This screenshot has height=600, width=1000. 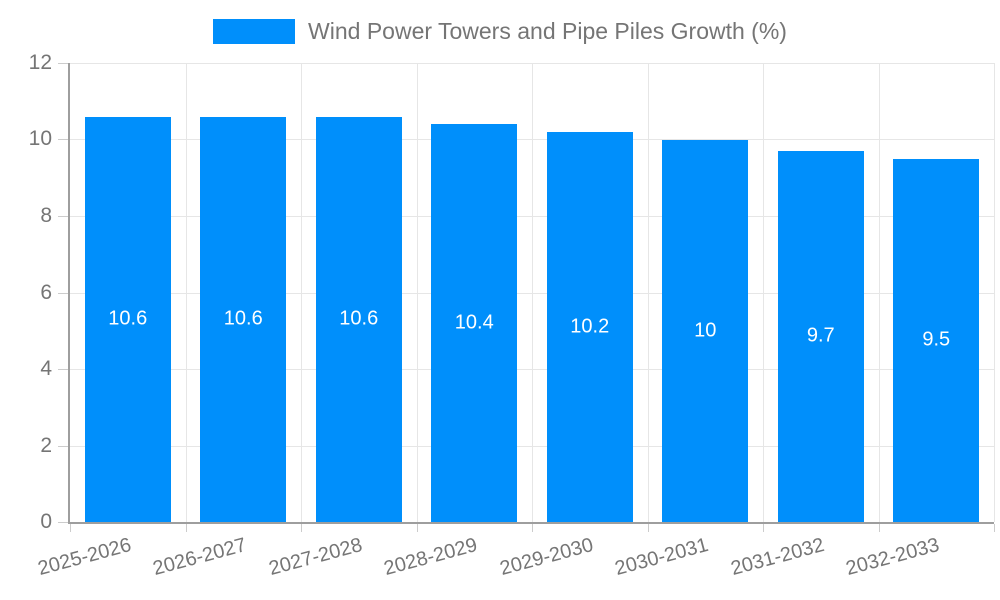 I want to click on bar-value-label: 9.5, so click(x=936, y=339).